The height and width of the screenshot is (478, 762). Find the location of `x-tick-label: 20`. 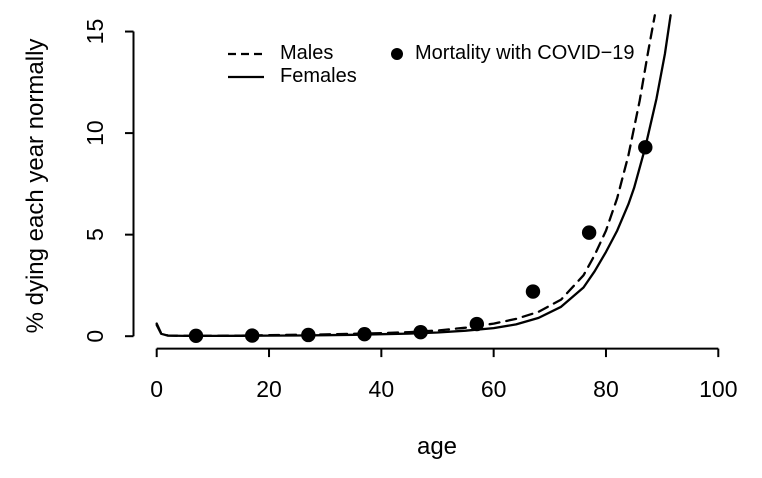

x-tick-label: 20 is located at coordinates (269, 389).